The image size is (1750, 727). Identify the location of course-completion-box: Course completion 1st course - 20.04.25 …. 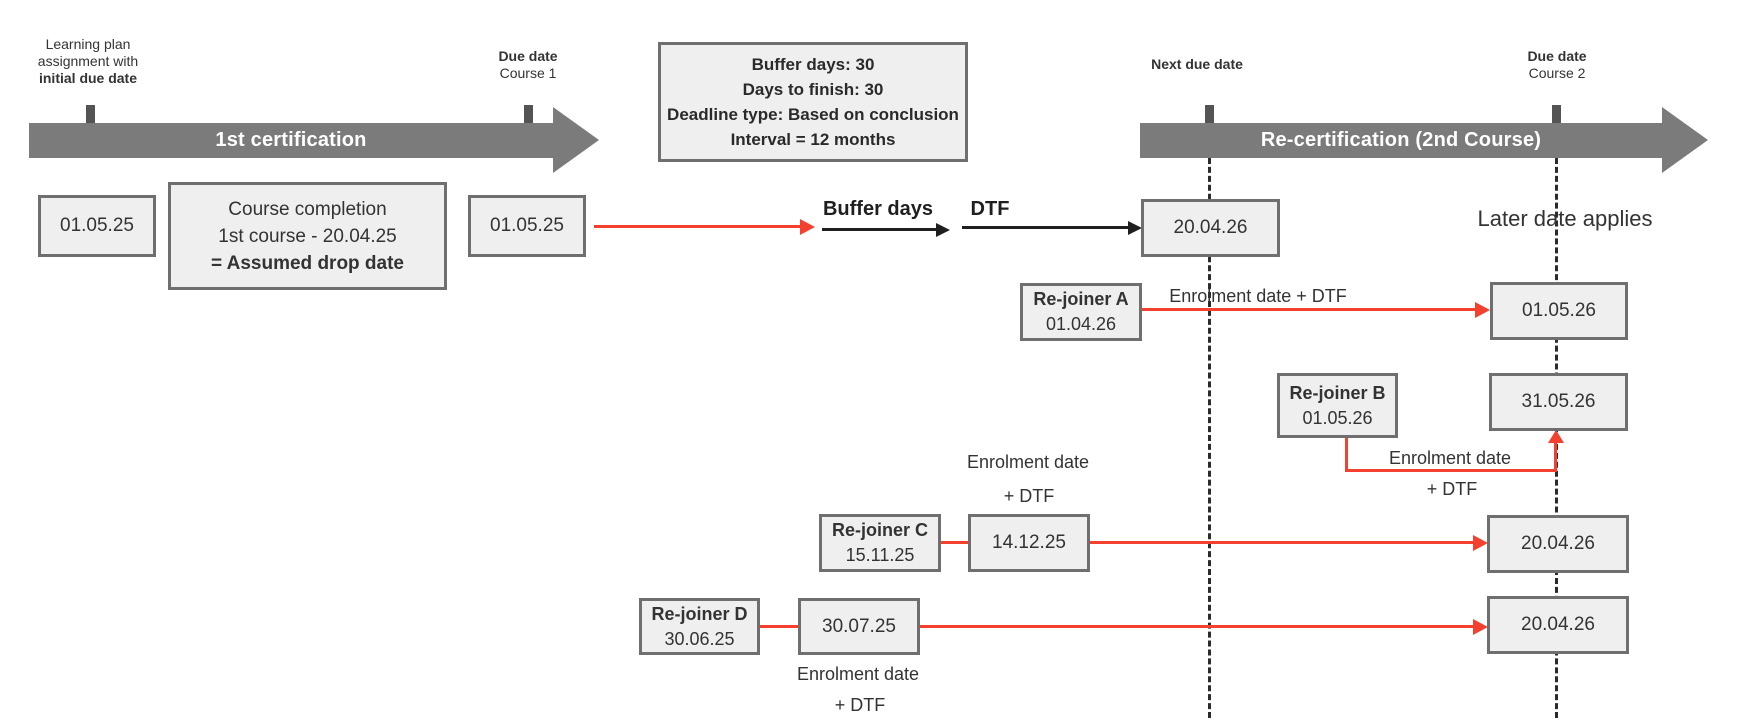
(307, 236).